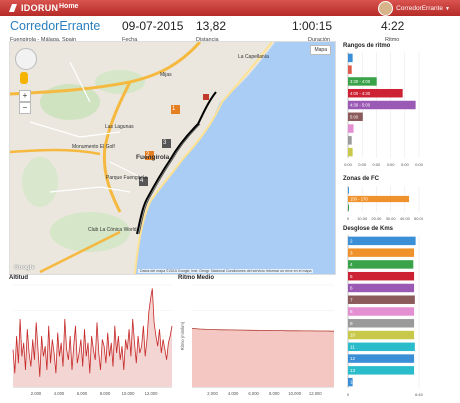  What do you see at coordinates (165, 143) in the screenshot?
I see `km-marker: 3` at bounding box center [165, 143].